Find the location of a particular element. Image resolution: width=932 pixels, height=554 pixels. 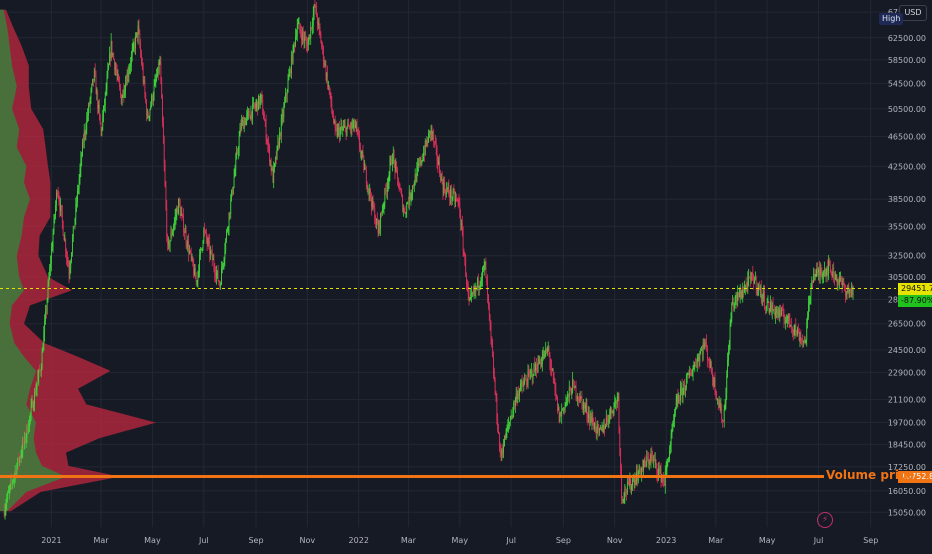

currency-button: USD is located at coordinates (913, 13).